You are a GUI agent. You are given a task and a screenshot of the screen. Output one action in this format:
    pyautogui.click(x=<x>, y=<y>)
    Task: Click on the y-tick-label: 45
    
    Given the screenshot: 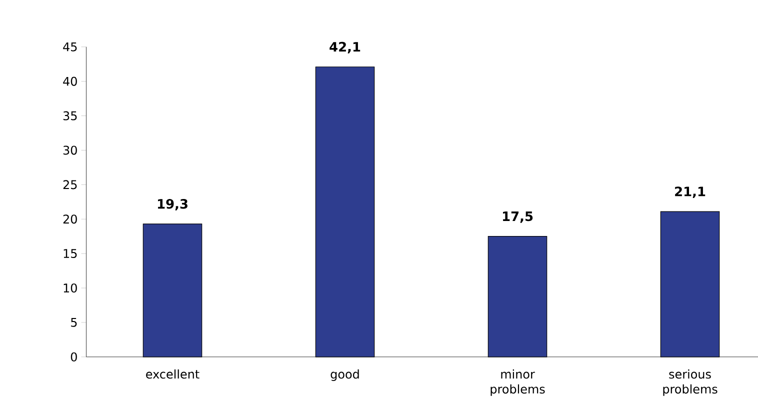 What is the action you would take?
    pyautogui.click(x=70, y=47)
    